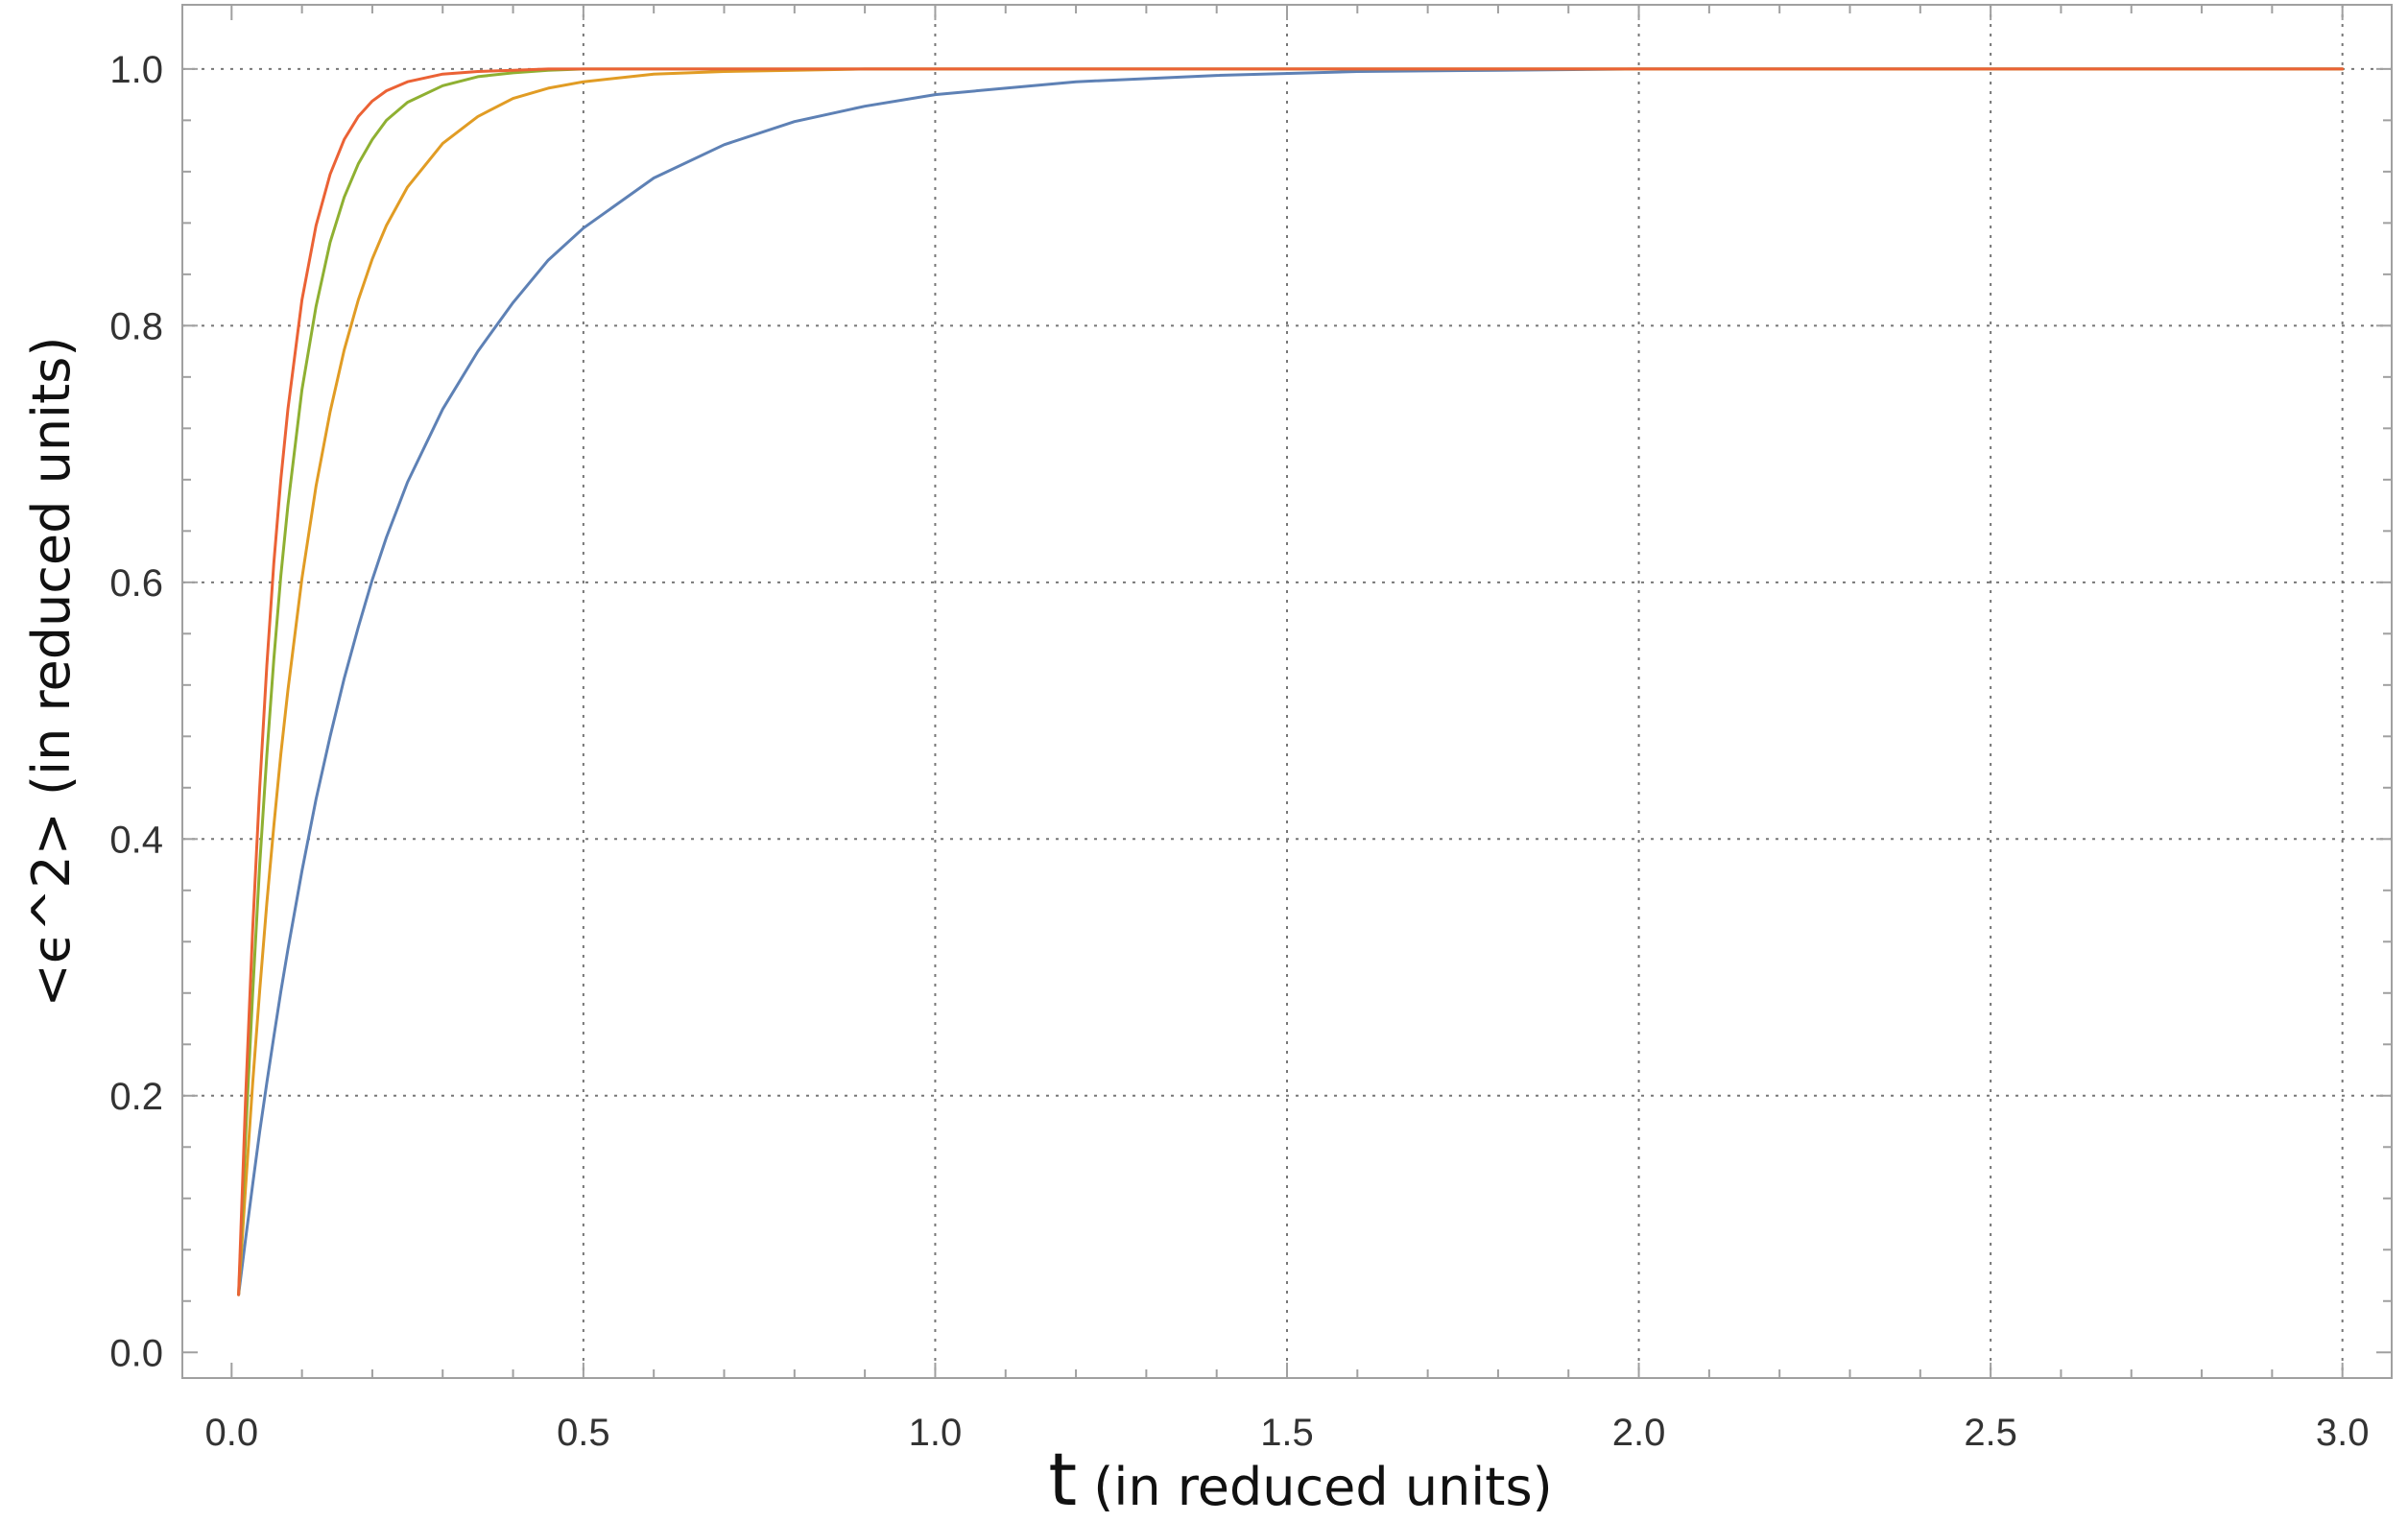  What do you see at coordinates (136, 840) in the screenshot?
I see `y-tick-label: 0.4` at bounding box center [136, 840].